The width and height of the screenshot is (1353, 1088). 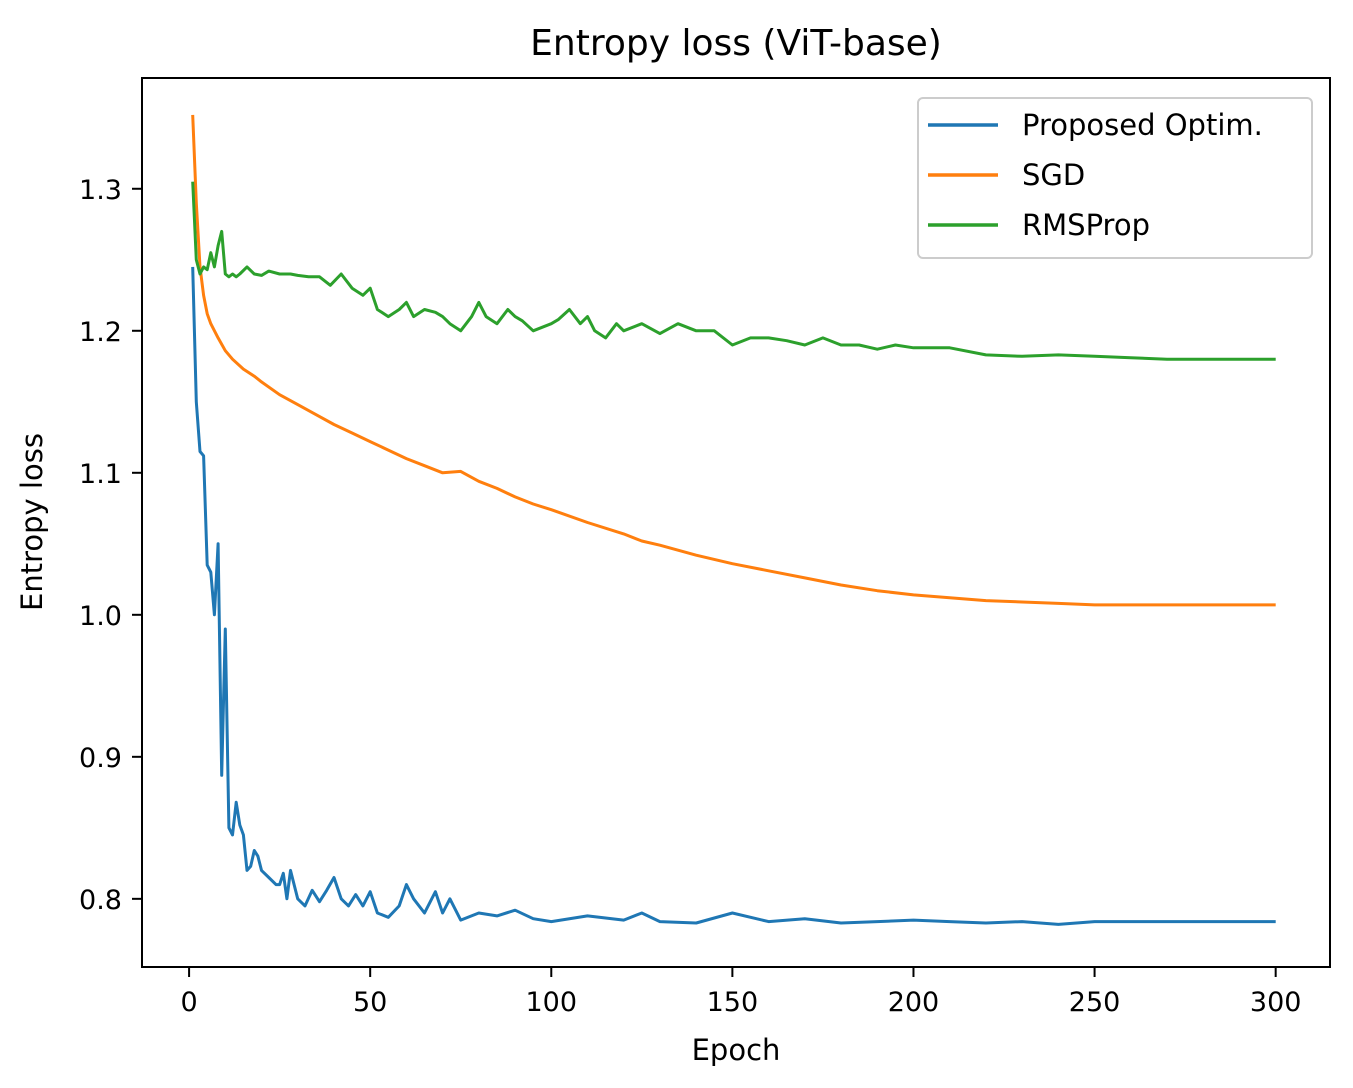 What do you see at coordinates (100, 616) in the screenshot?
I see `y-tick-label: 1.0` at bounding box center [100, 616].